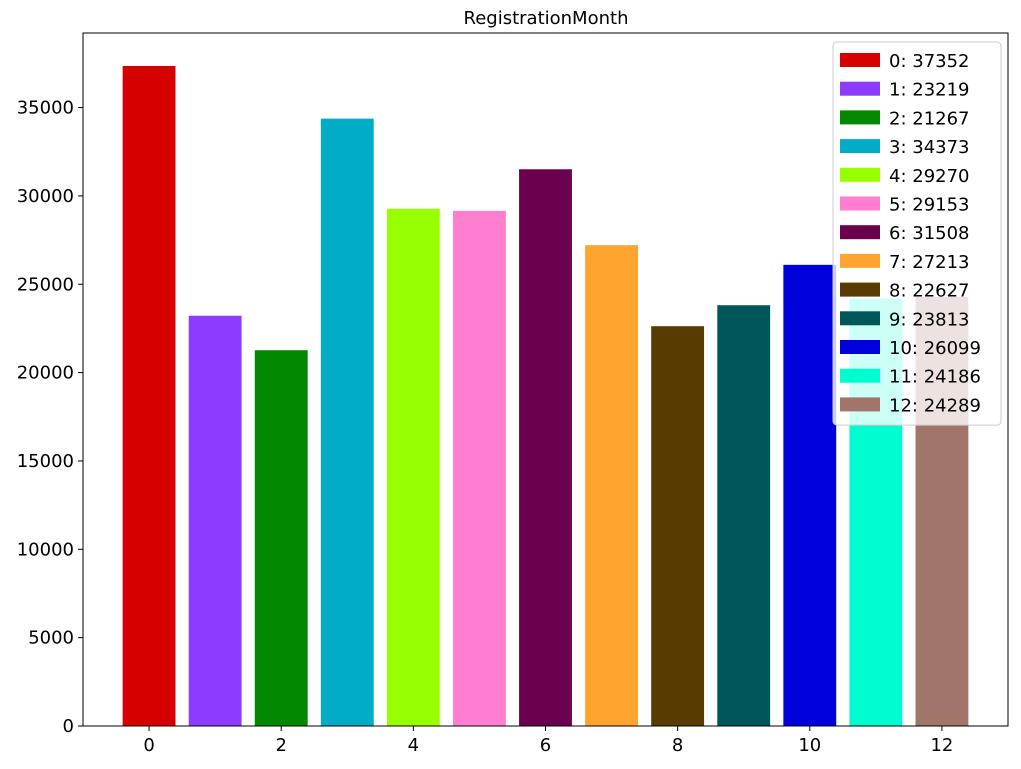  What do you see at coordinates (935, 348) in the screenshot?
I see `legend-label: 10: 26099` at bounding box center [935, 348].